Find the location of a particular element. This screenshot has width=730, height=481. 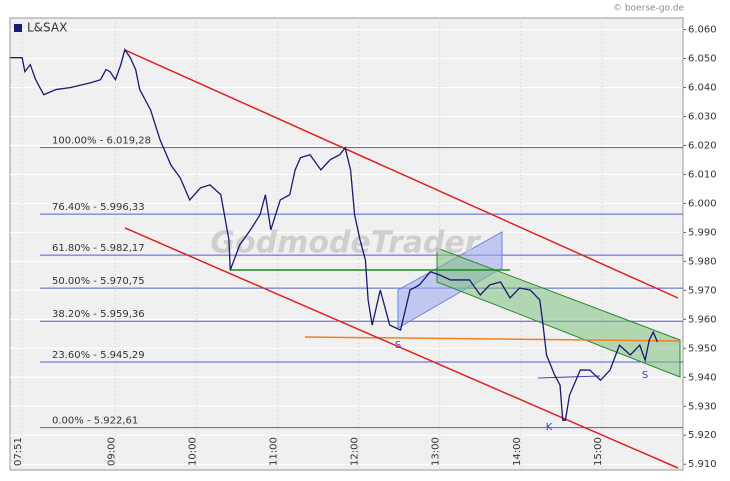

watermark: GodmodeTrader is located at coordinates (345, 243).